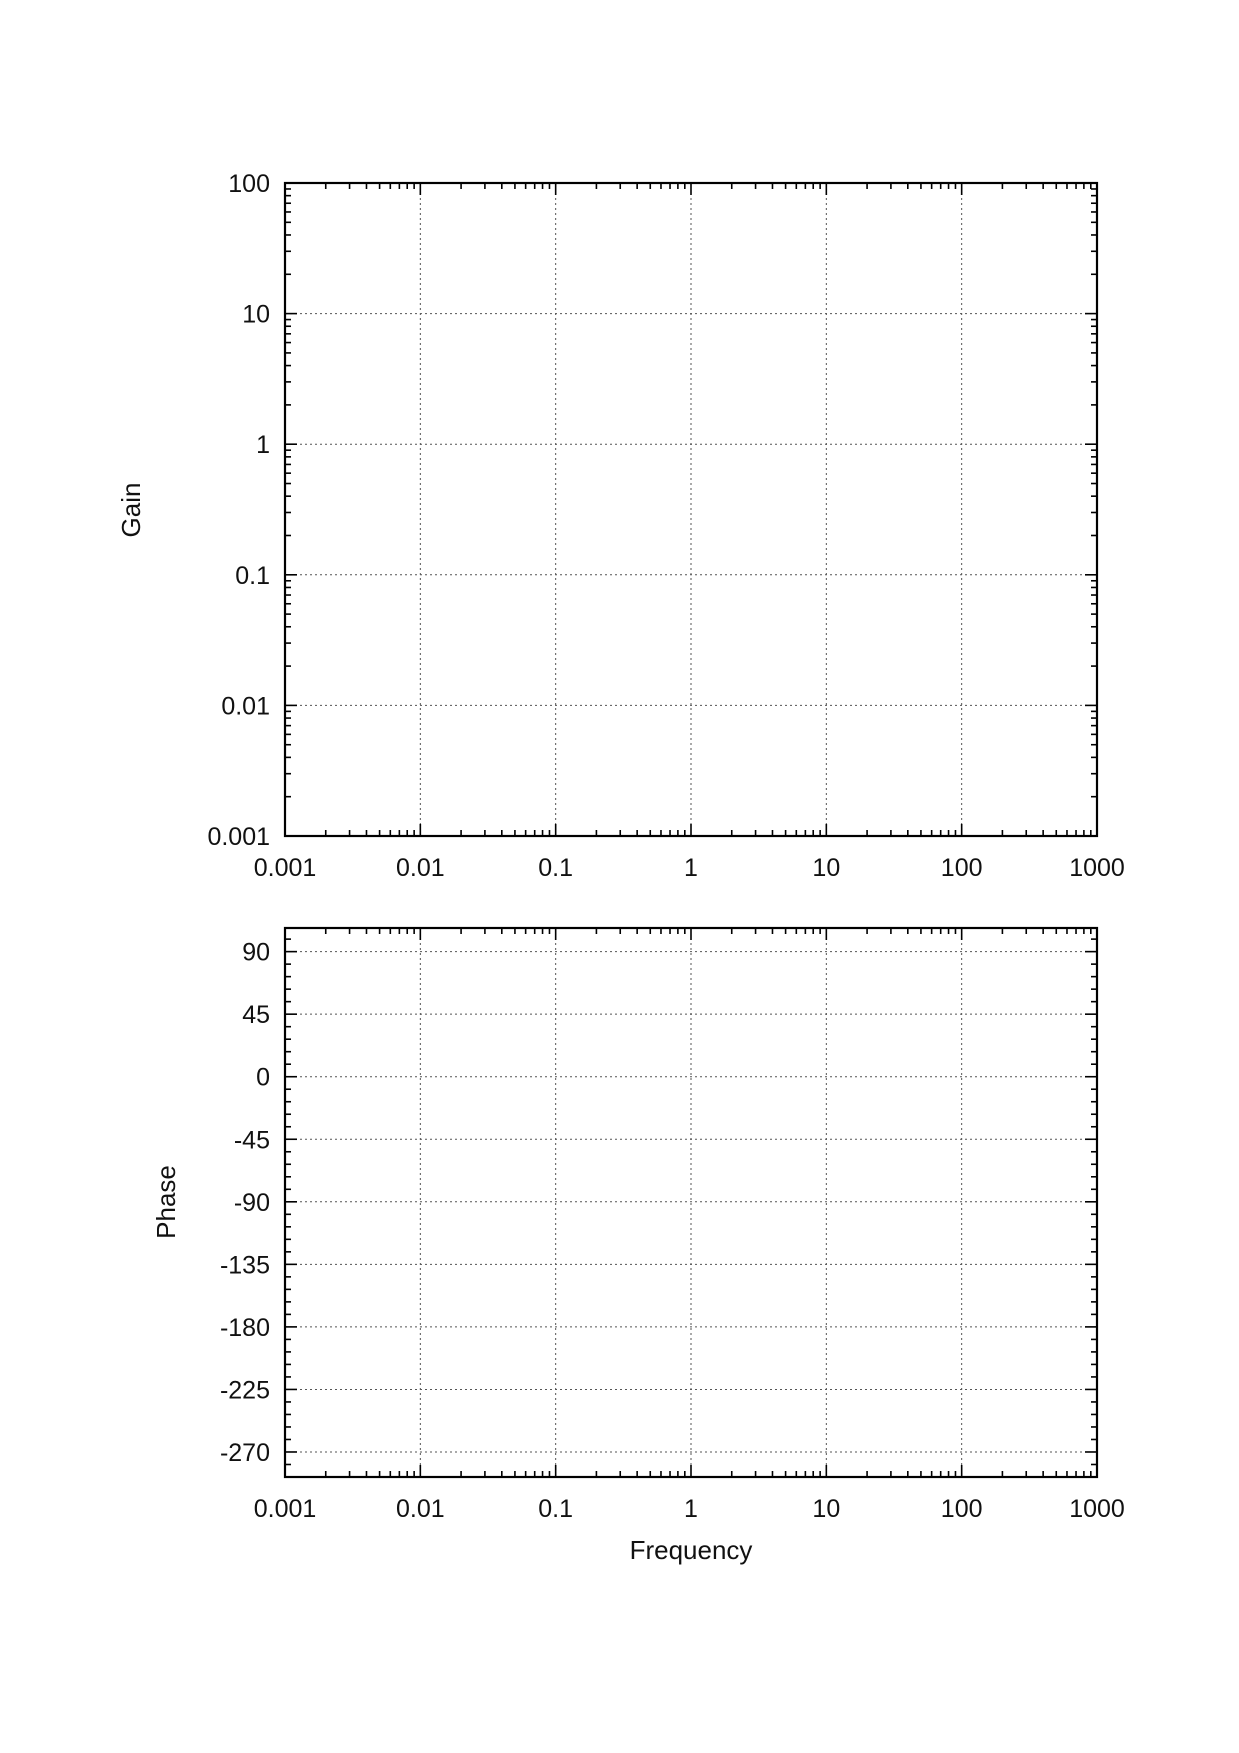 This screenshot has height=1753, width=1239. I want to click on phase-y-axis-label: Phase, so click(166, 1202).